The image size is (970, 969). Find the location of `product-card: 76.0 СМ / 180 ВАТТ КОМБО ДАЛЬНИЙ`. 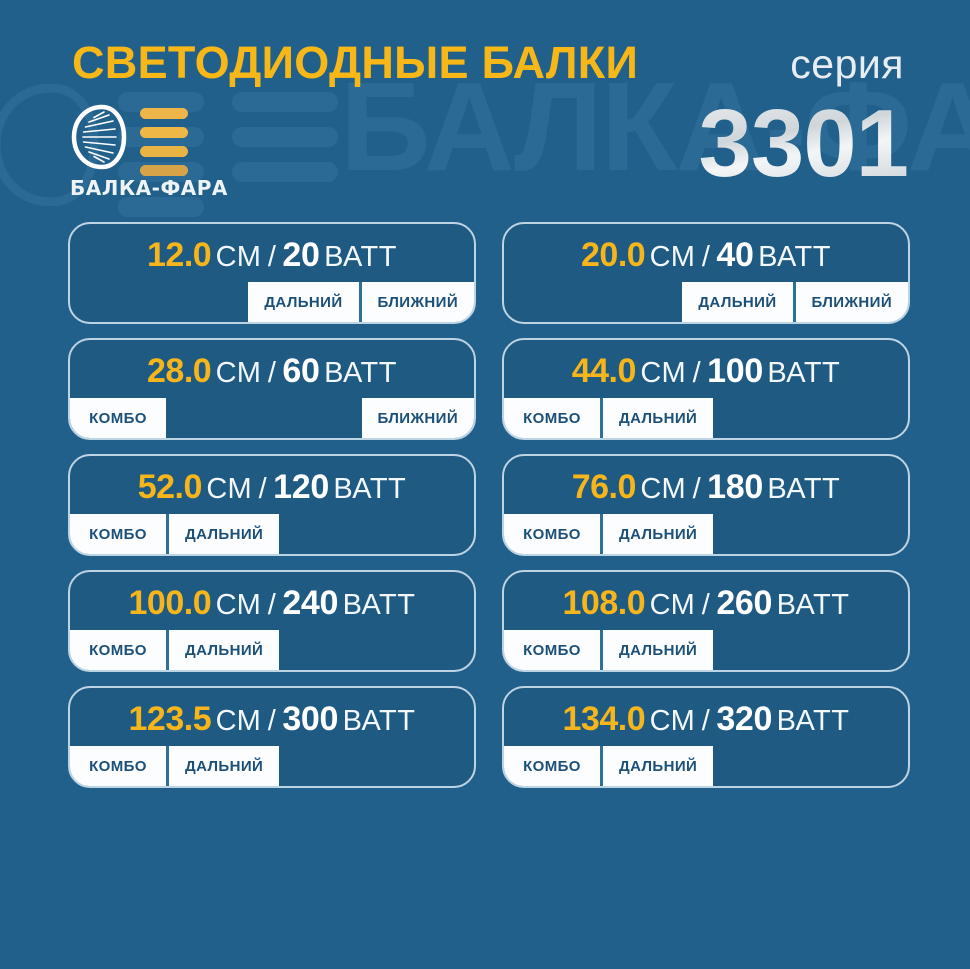

product-card: 76.0 СМ / 180 ВАТТ КОМБО ДАЛЬНИЙ is located at coordinates (706, 505).